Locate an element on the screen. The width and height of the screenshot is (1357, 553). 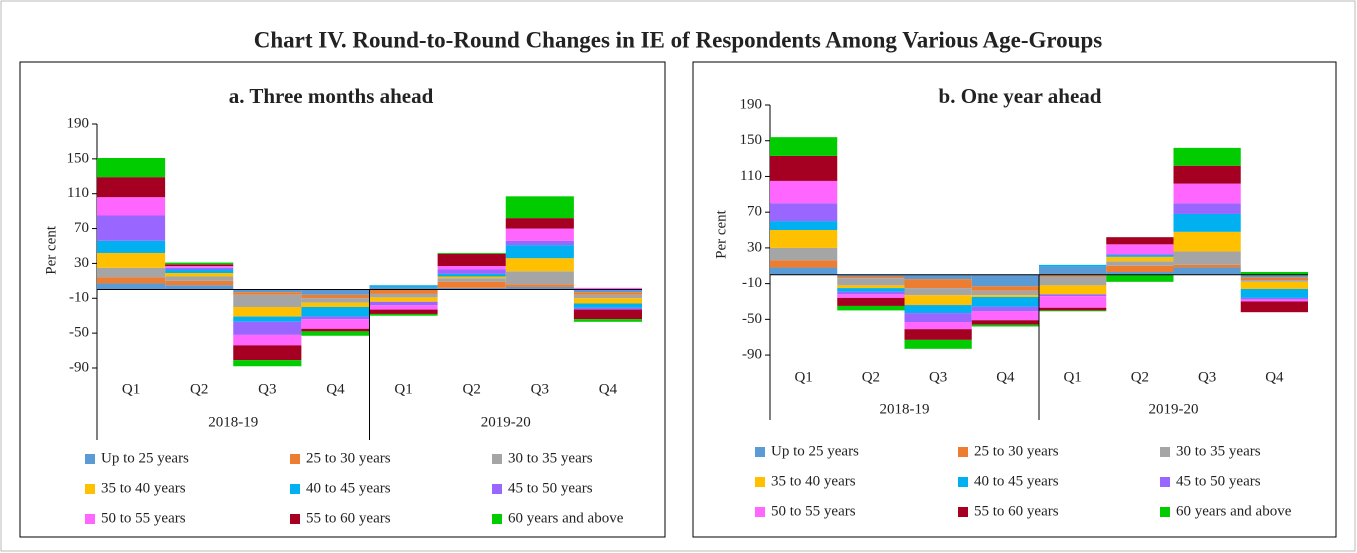
legend-label: 55 to 60 years is located at coordinates (1016, 511).